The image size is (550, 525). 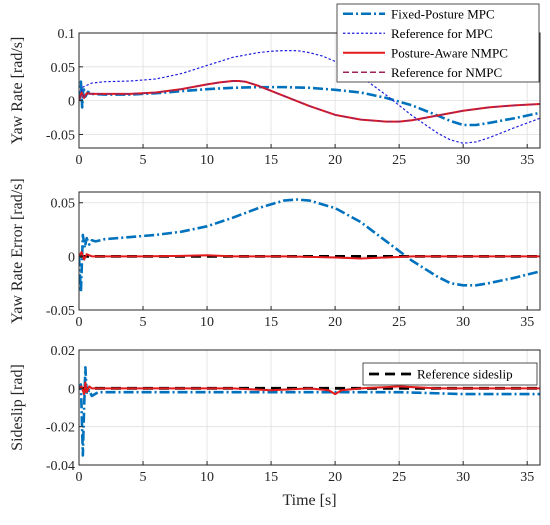 What do you see at coordinates (465, 374) in the screenshot?
I see `legend-entry-label: Reference sideslip` at bounding box center [465, 374].